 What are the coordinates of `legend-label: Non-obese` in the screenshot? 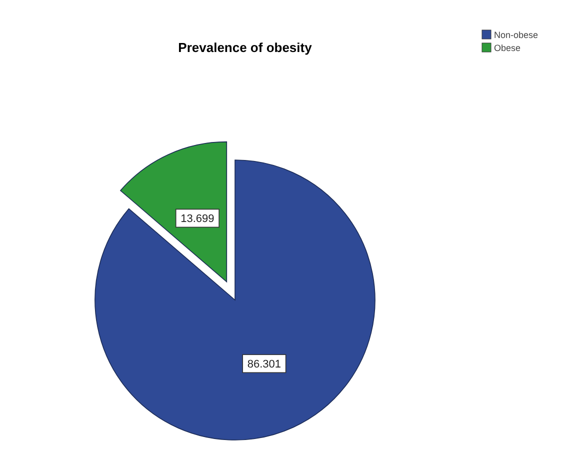 It's located at (516, 35).